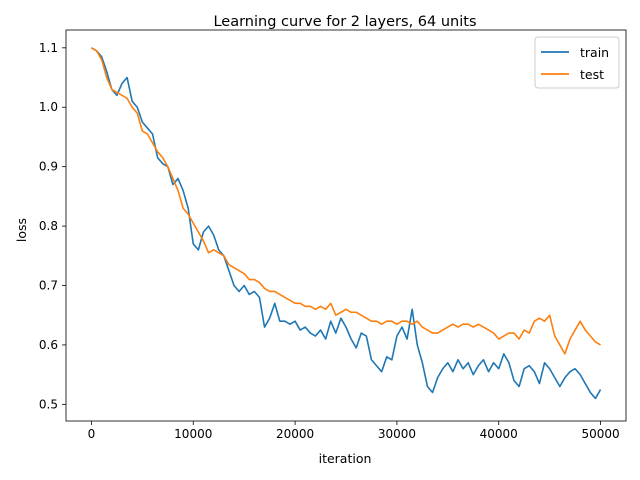 The width and height of the screenshot is (640, 480). What do you see at coordinates (600, 434) in the screenshot?
I see `x-tick-label: 50000` at bounding box center [600, 434].